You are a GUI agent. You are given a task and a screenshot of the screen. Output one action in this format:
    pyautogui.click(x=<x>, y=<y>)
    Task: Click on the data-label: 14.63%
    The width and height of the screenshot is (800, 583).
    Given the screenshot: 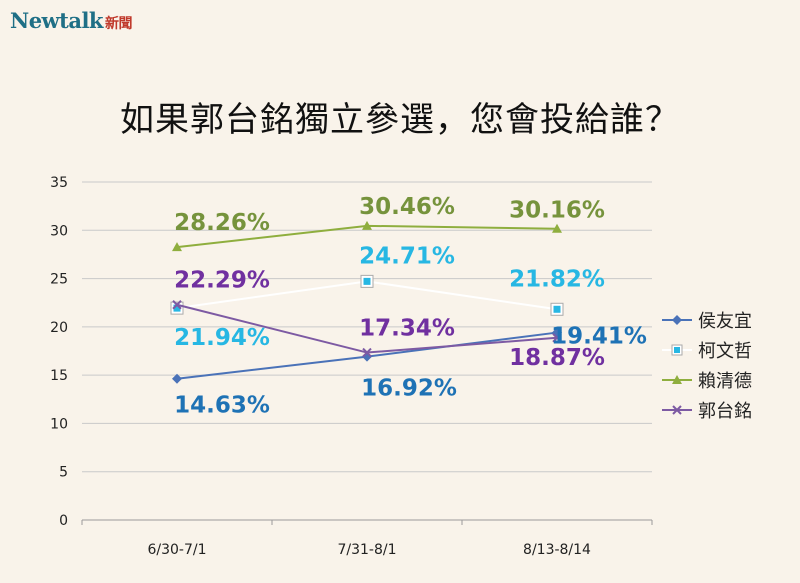 What is the action you would take?
    pyautogui.click(x=222, y=406)
    